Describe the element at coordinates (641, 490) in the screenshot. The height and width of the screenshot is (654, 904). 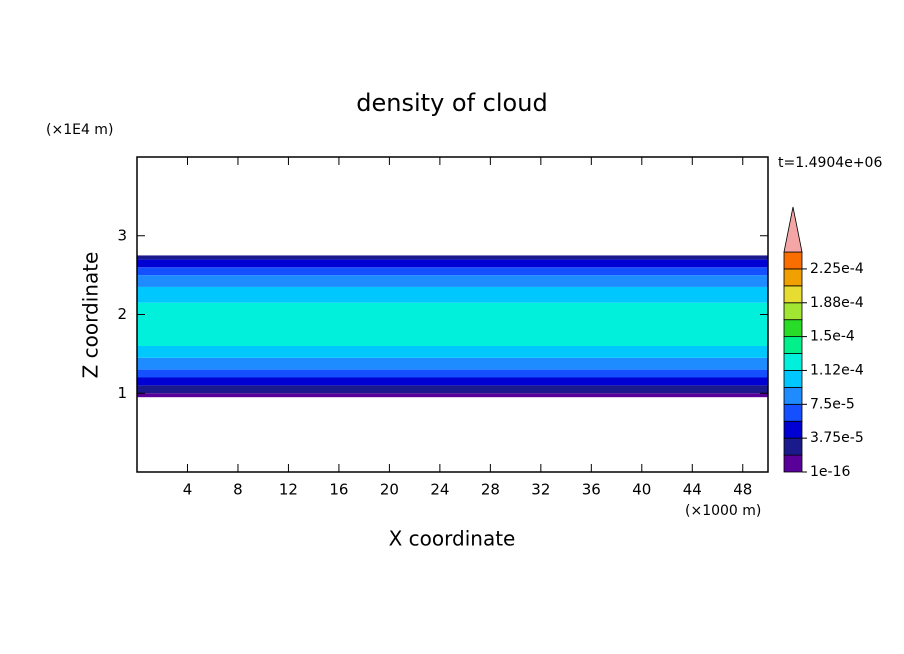
I see `x-tick-label: 40` at that location.